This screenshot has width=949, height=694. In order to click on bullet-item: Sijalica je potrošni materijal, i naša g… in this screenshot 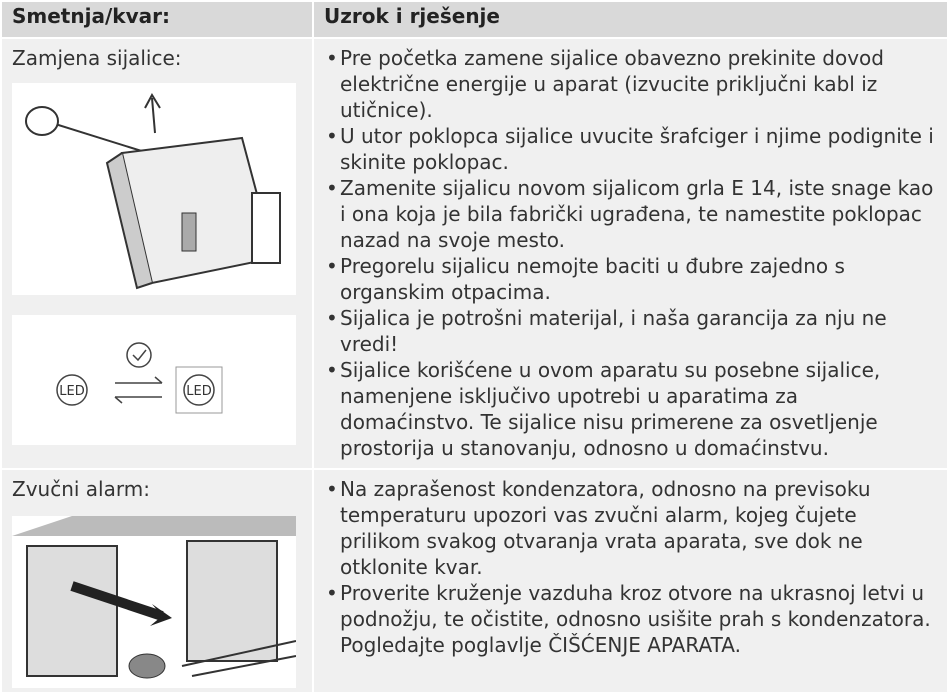, I will do `click(631, 331)`.